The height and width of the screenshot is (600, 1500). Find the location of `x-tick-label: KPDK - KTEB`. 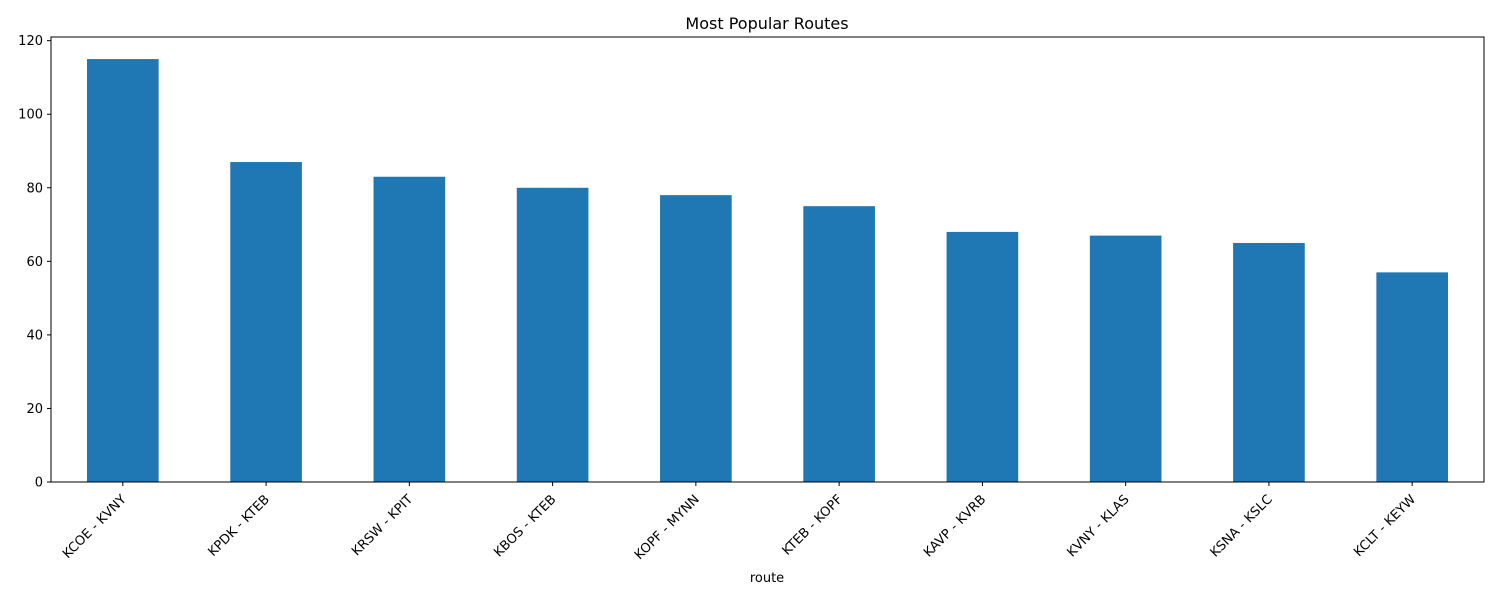

x-tick-label: KPDK - KTEB is located at coordinates (238, 525).